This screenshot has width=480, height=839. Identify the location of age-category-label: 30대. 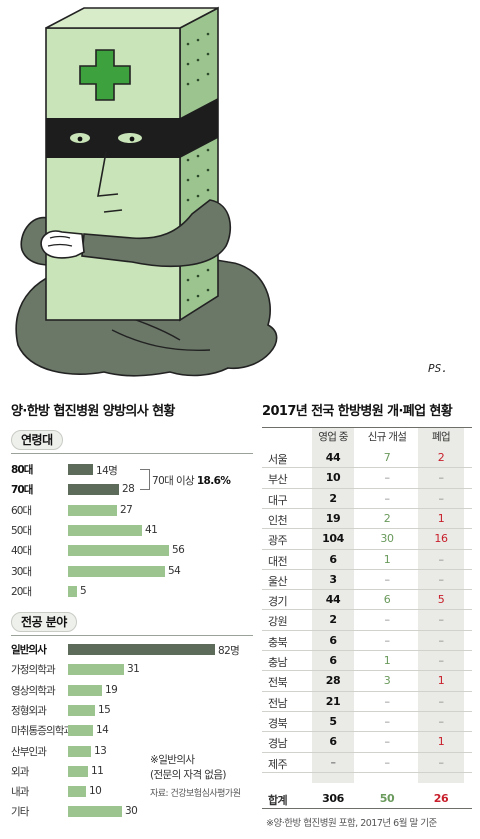
(21, 571).